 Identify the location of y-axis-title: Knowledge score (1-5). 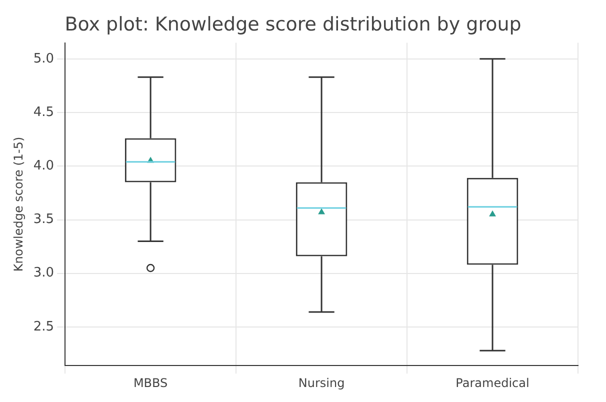
(18, 204).